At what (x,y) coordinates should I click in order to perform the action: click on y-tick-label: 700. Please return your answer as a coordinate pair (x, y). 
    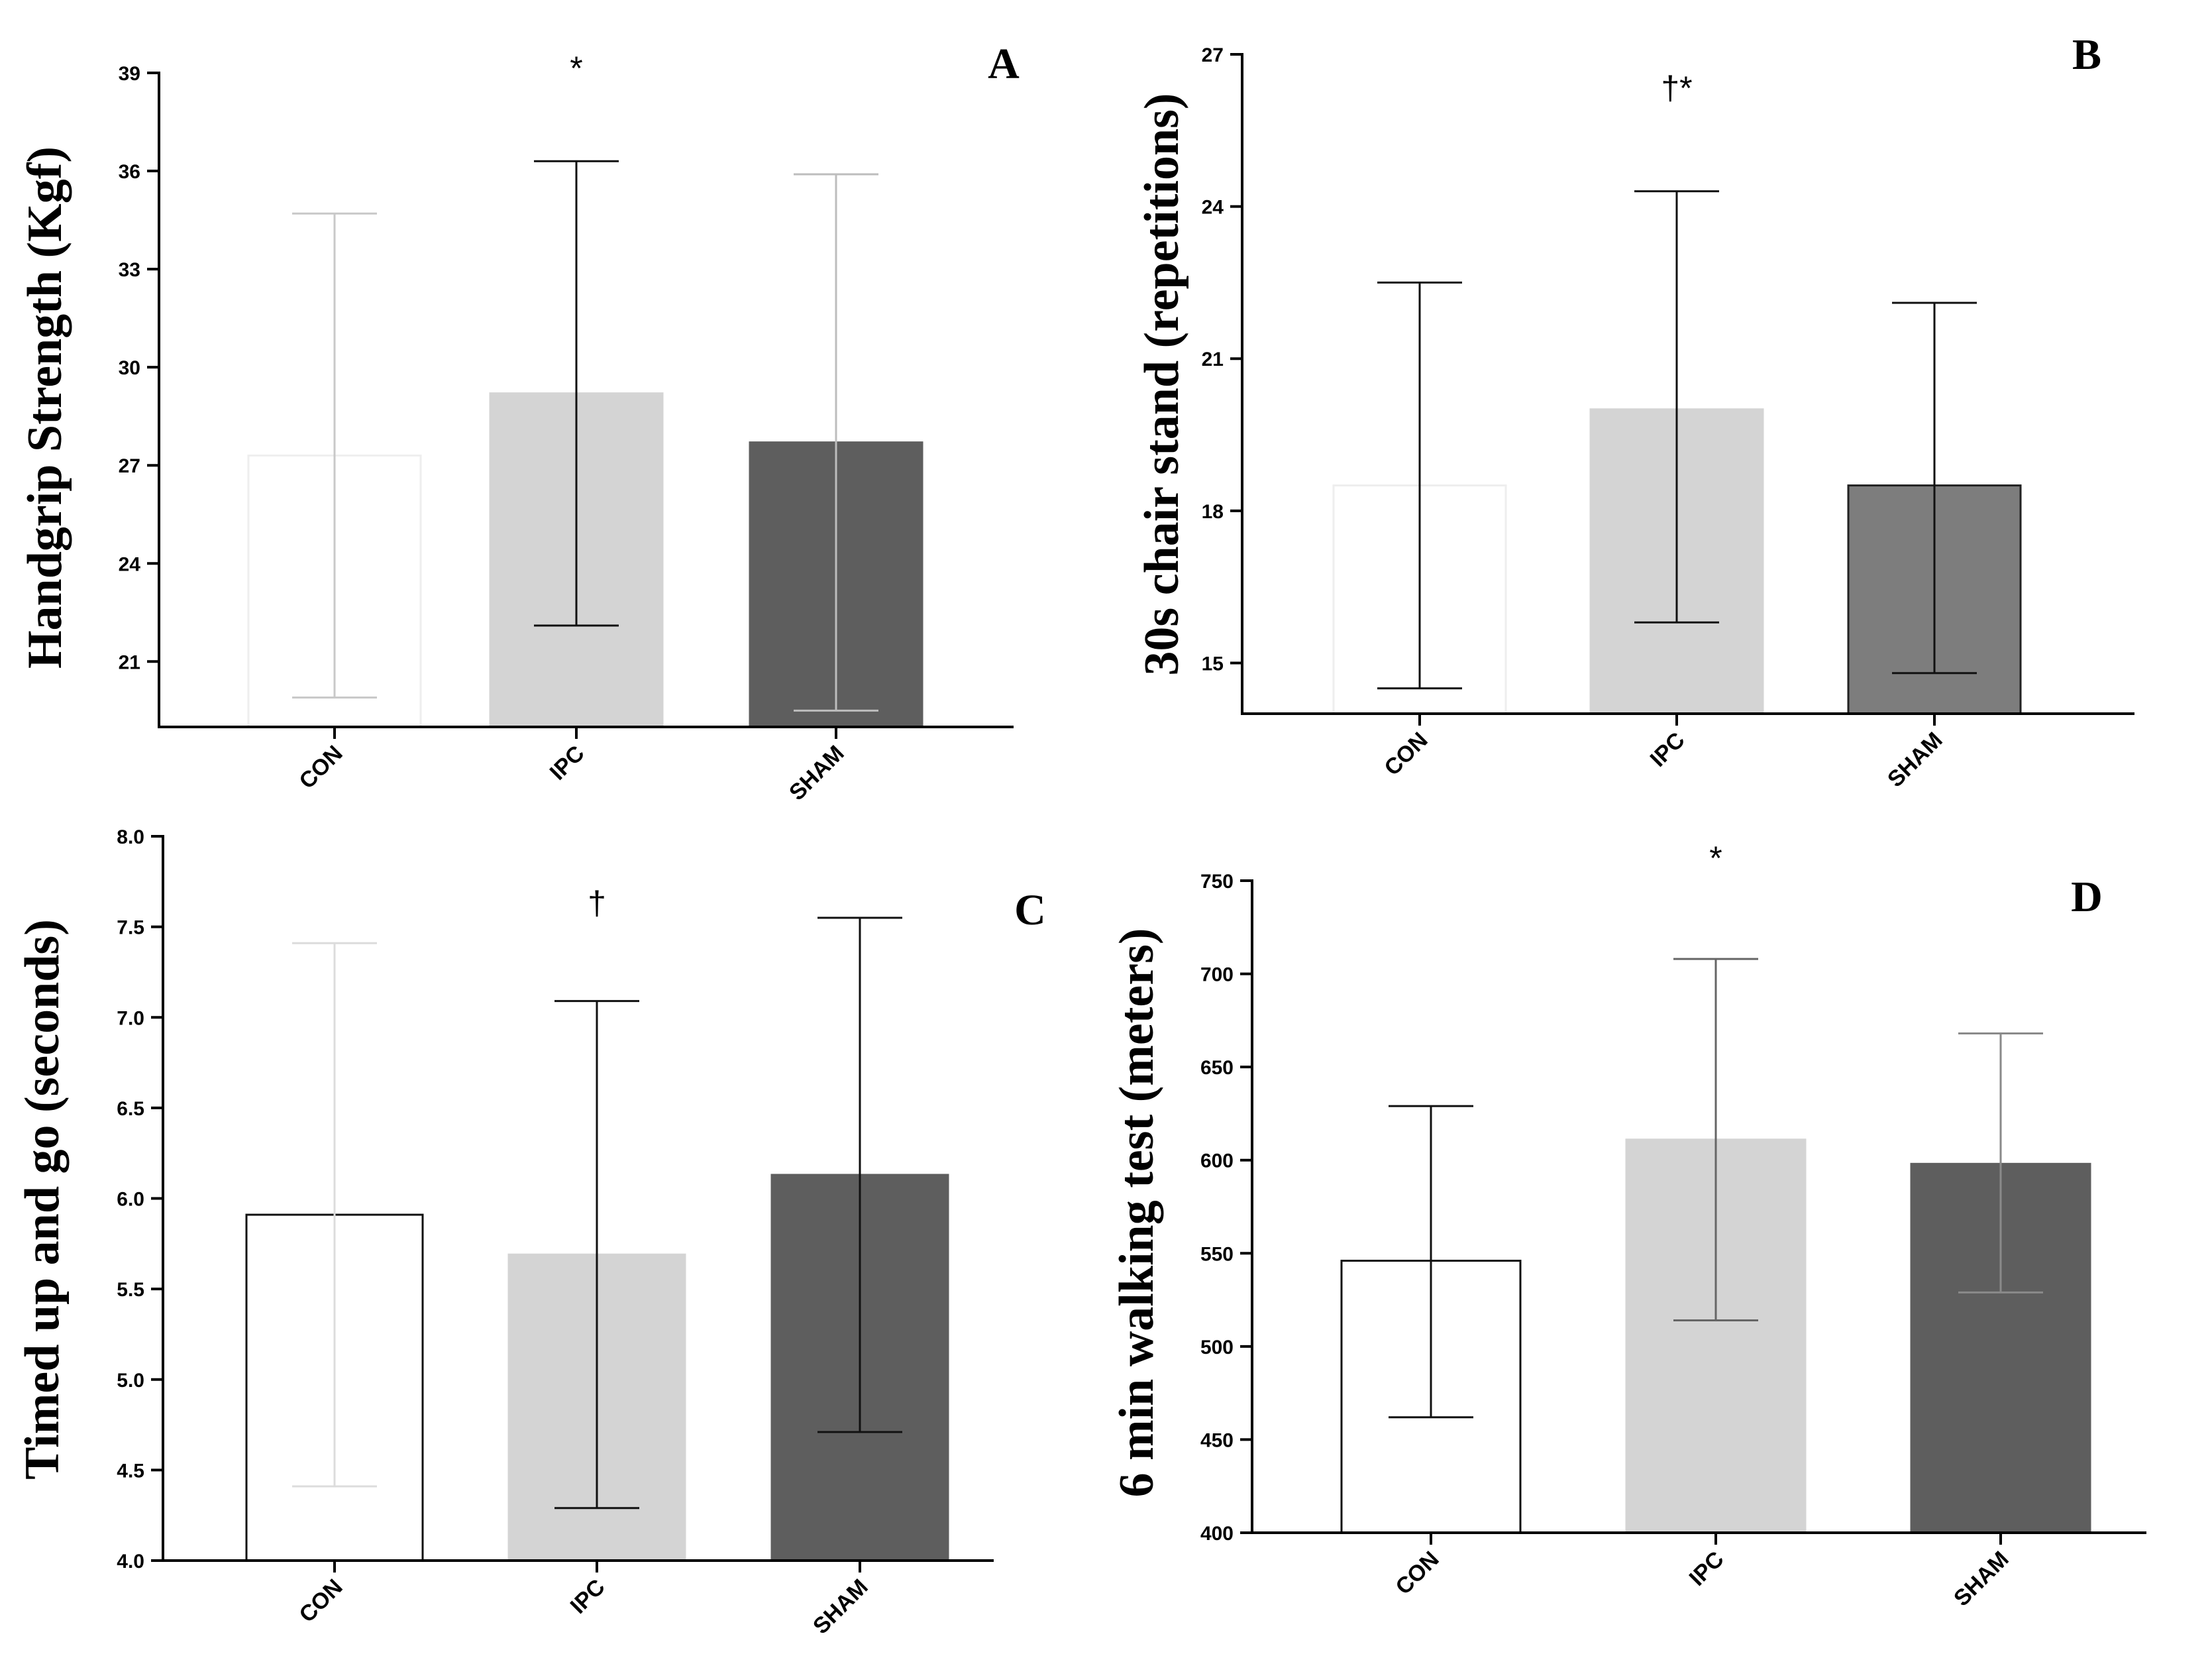
    Looking at the image, I should click on (1217, 975).